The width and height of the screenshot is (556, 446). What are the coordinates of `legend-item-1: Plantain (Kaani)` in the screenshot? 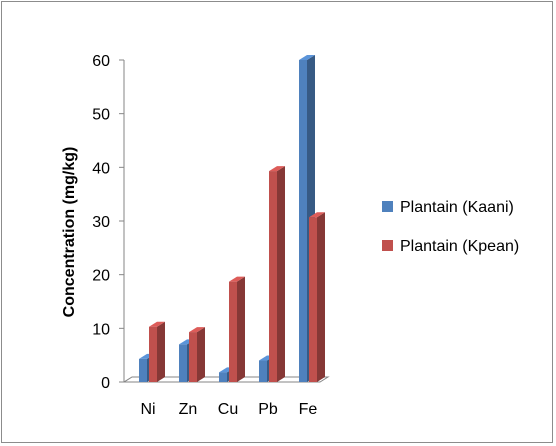 It's located at (448, 207).